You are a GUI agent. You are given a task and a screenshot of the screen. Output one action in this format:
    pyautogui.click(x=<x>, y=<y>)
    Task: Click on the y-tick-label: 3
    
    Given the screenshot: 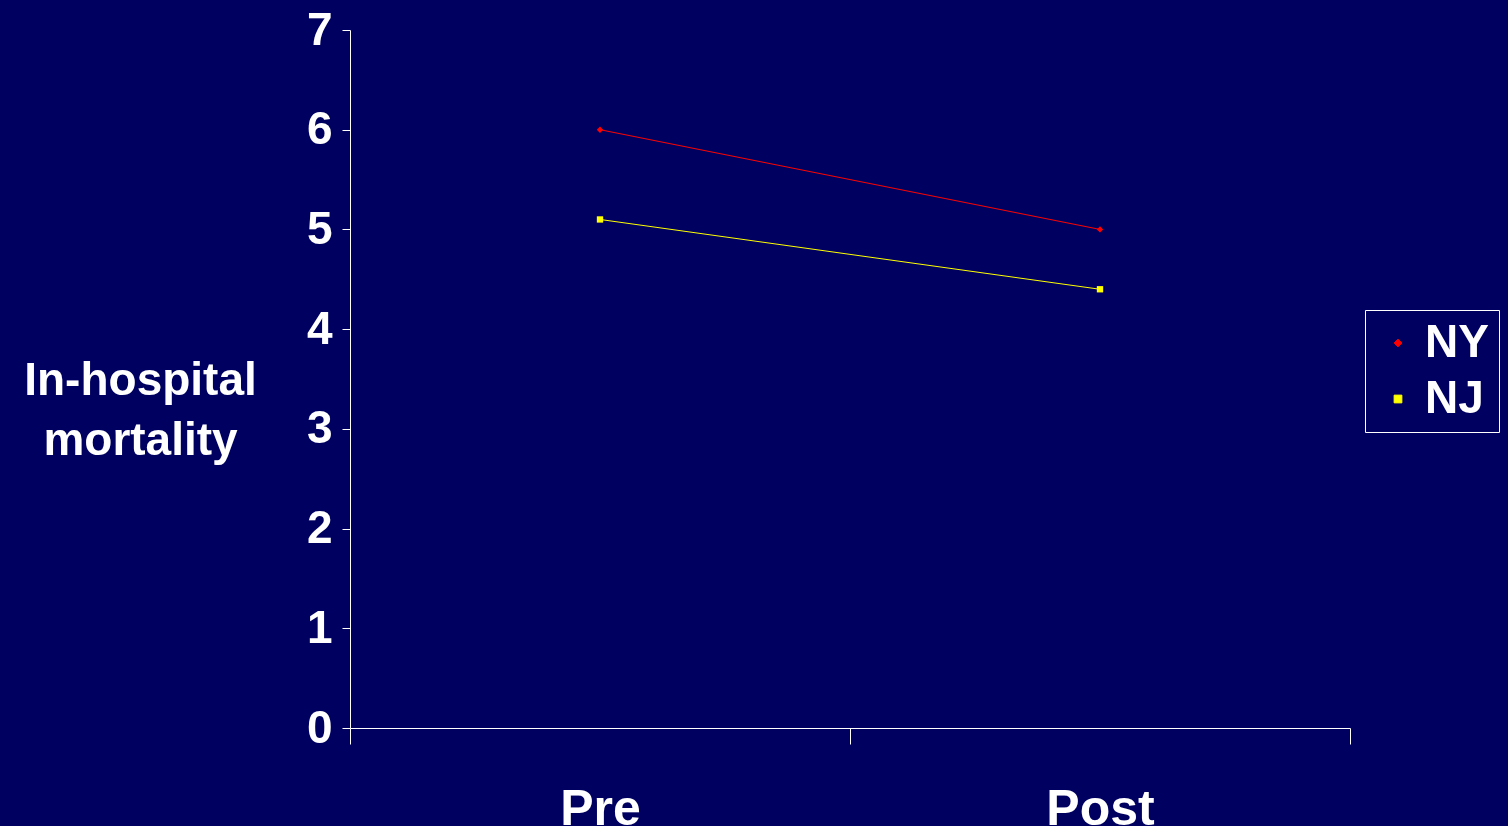 What is the action you would take?
    pyautogui.click(x=319, y=427)
    